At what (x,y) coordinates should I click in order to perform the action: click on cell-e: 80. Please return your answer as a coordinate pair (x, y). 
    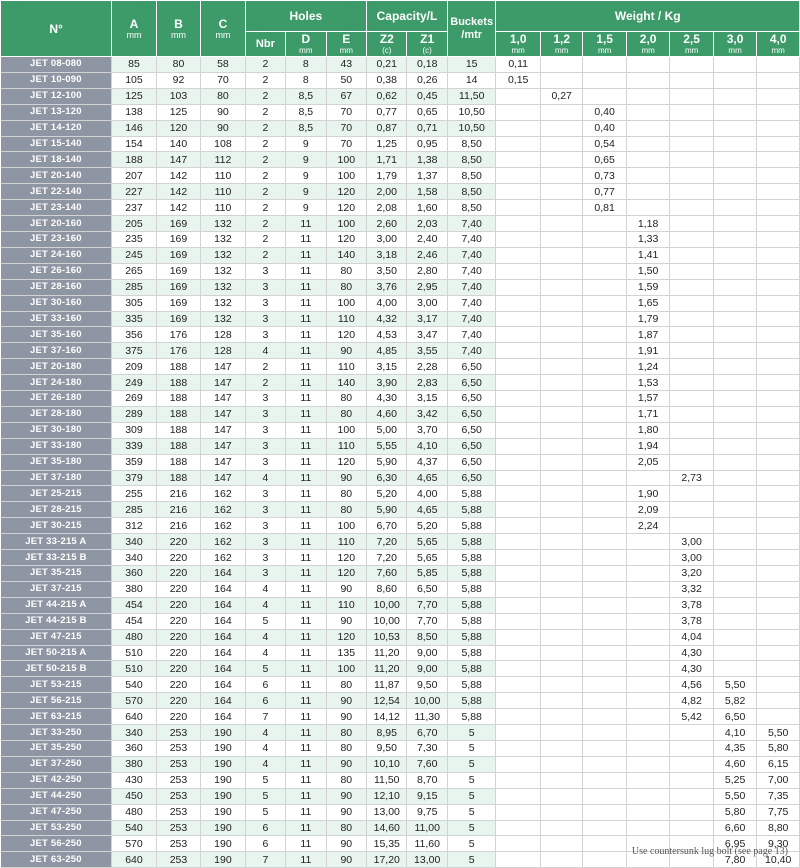
    Looking at the image, I should click on (347, 414).